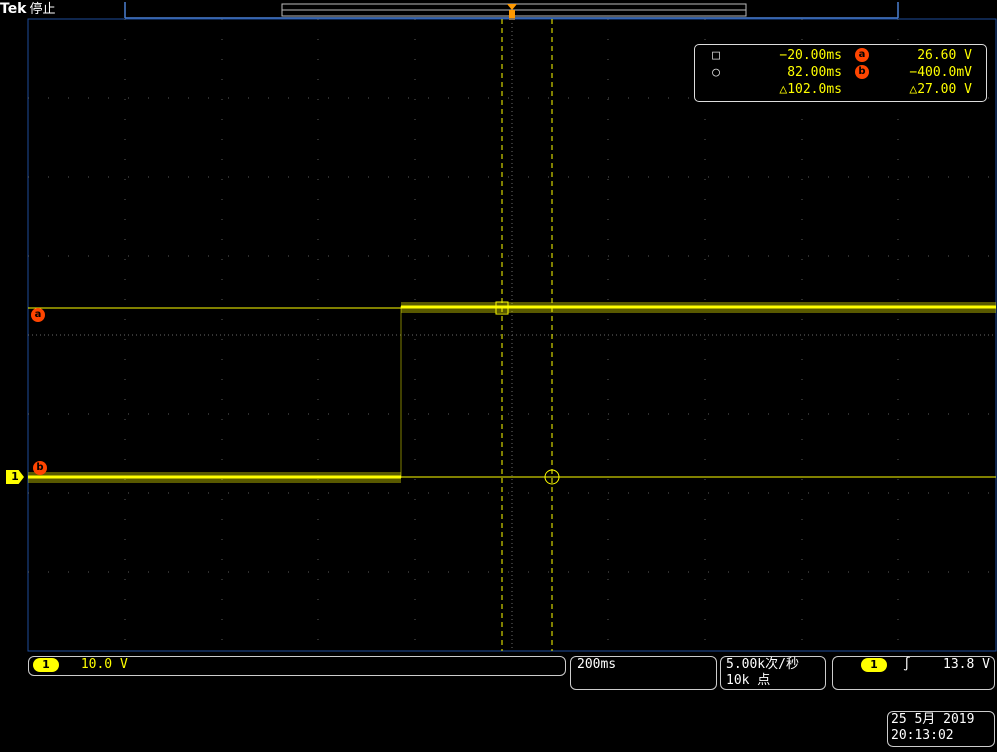 The height and width of the screenshot is (752, 997). I want to click on cursor-a-badge: a, so click(862, 55).